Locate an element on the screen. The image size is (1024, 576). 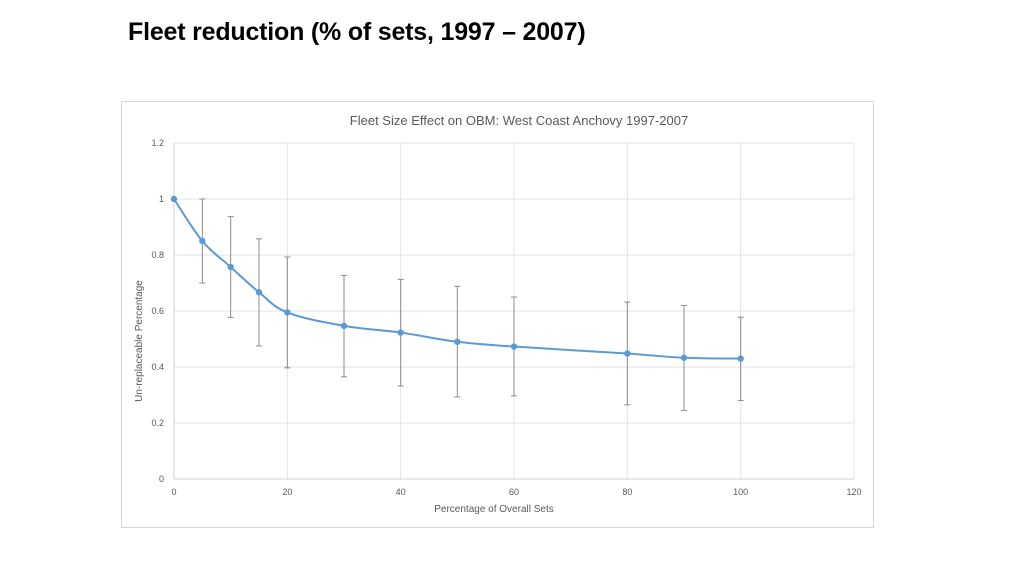
x-tick-label: 0 is located at coordinates (173, 492).